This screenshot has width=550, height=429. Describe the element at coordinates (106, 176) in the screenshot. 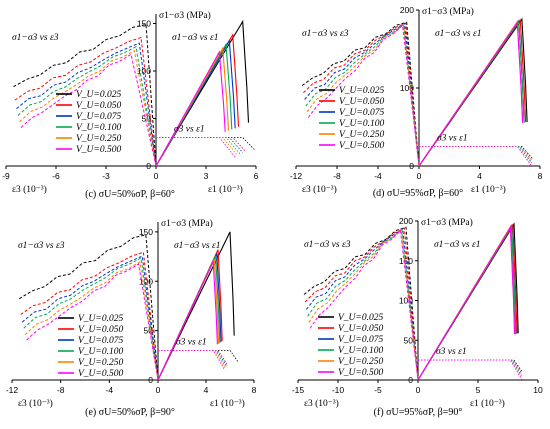

I see `x-tick-label: -3` at that location.